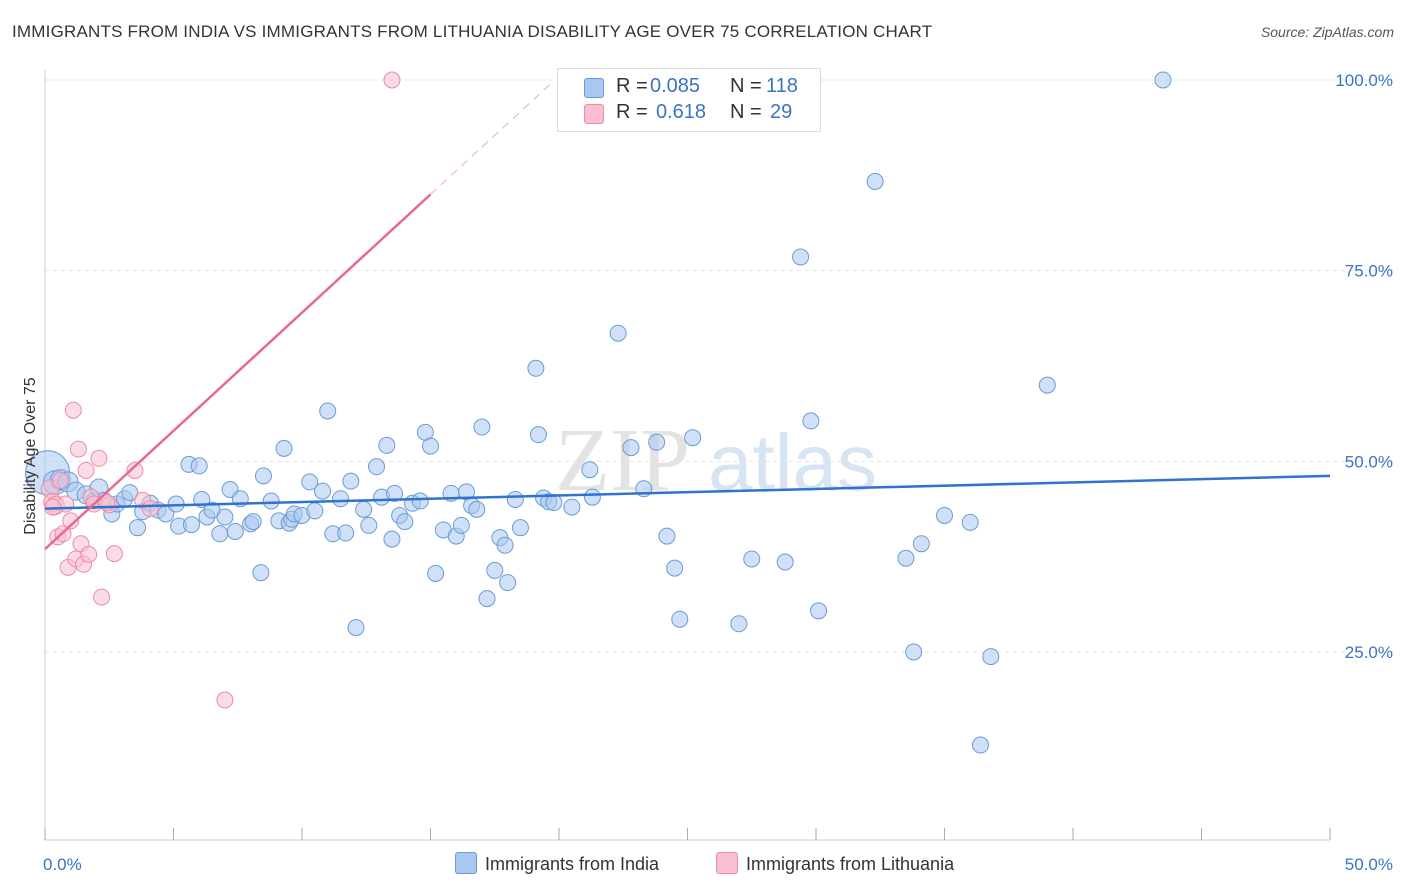 The height and width of the screenshot is (892, 1406). Describe the element at coordinates (675, 86) in the screenshot. I see `india-r-value: 0.085` at that location.